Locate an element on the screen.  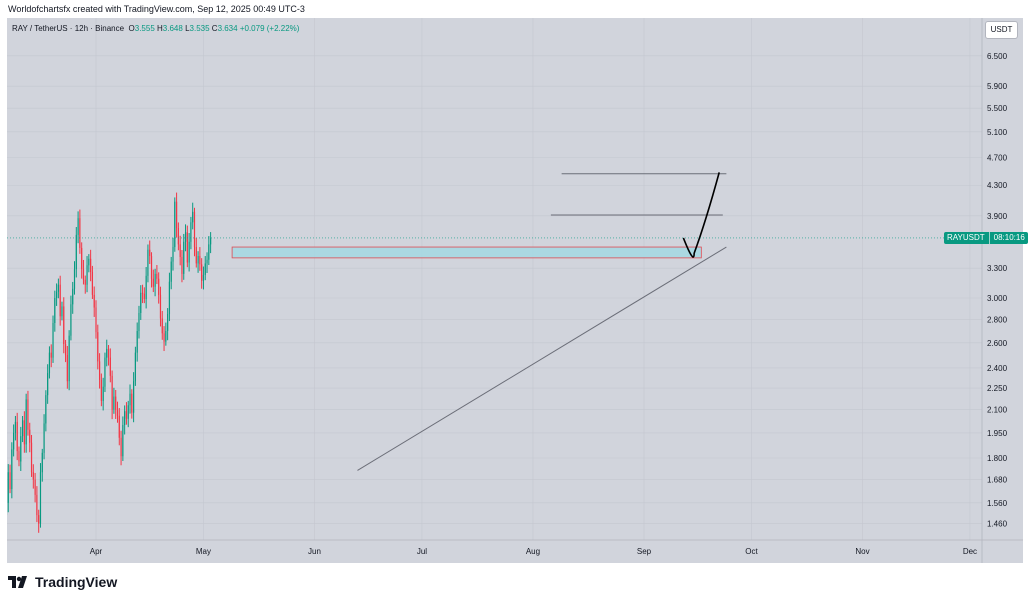
price-tick-label: 2.100 is located at coordinates (997, 410).